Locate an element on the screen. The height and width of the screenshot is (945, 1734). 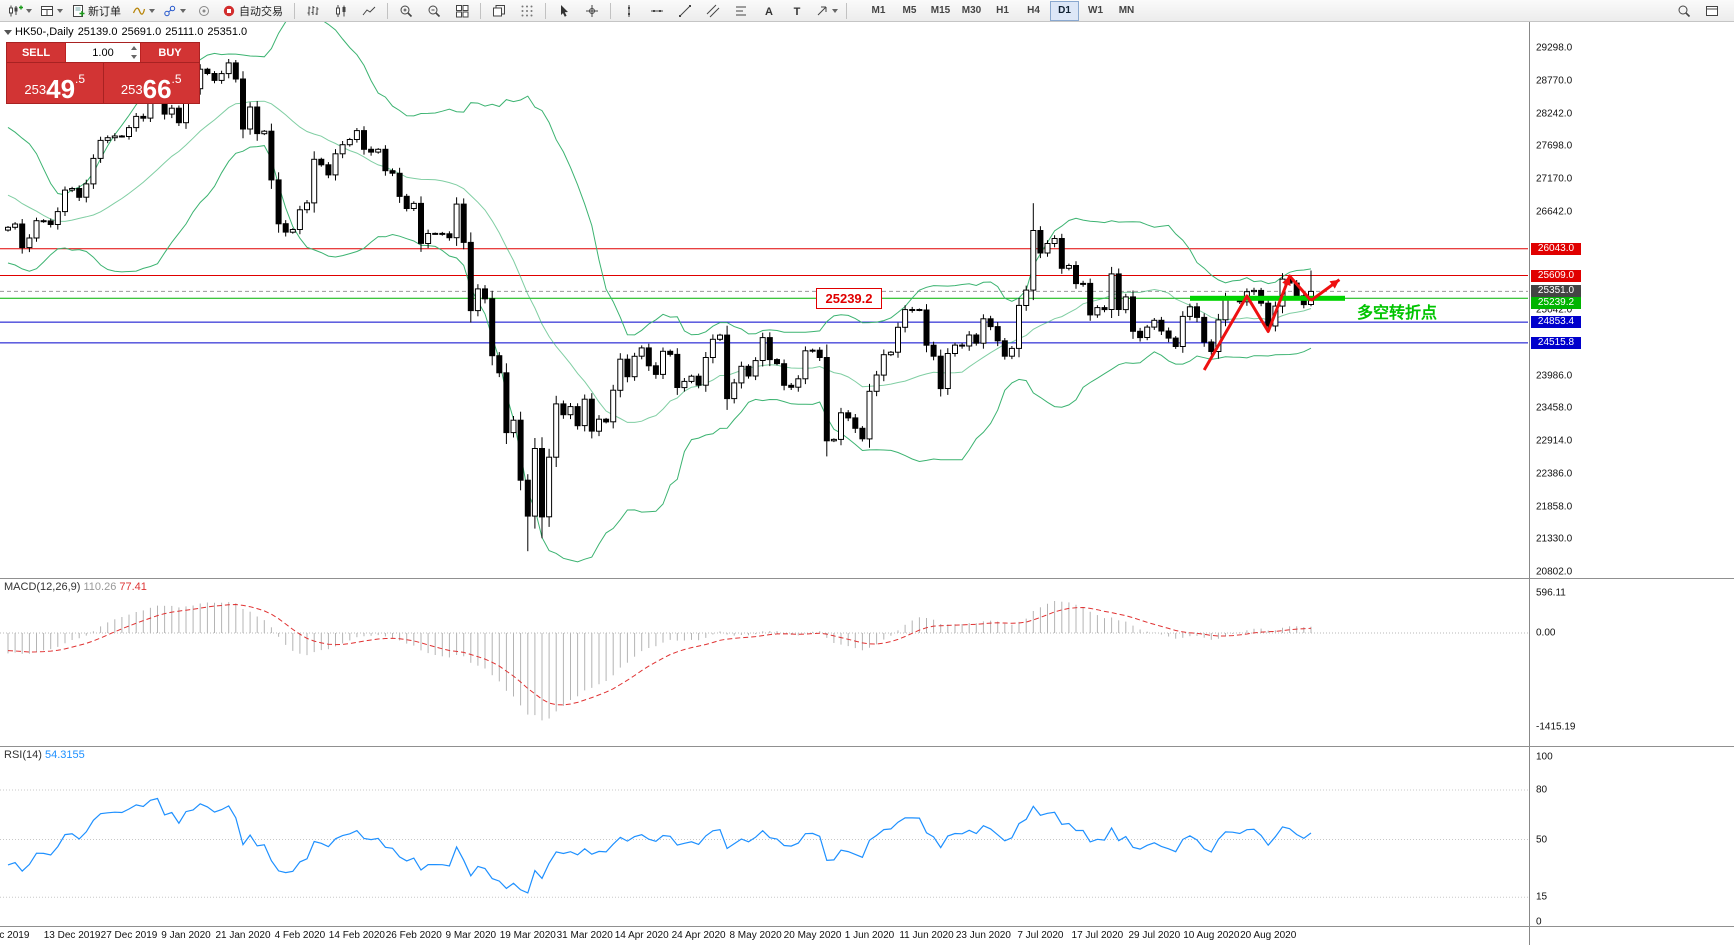
current-price-tag: 25351.0 is located at coordinates (1556, 291).